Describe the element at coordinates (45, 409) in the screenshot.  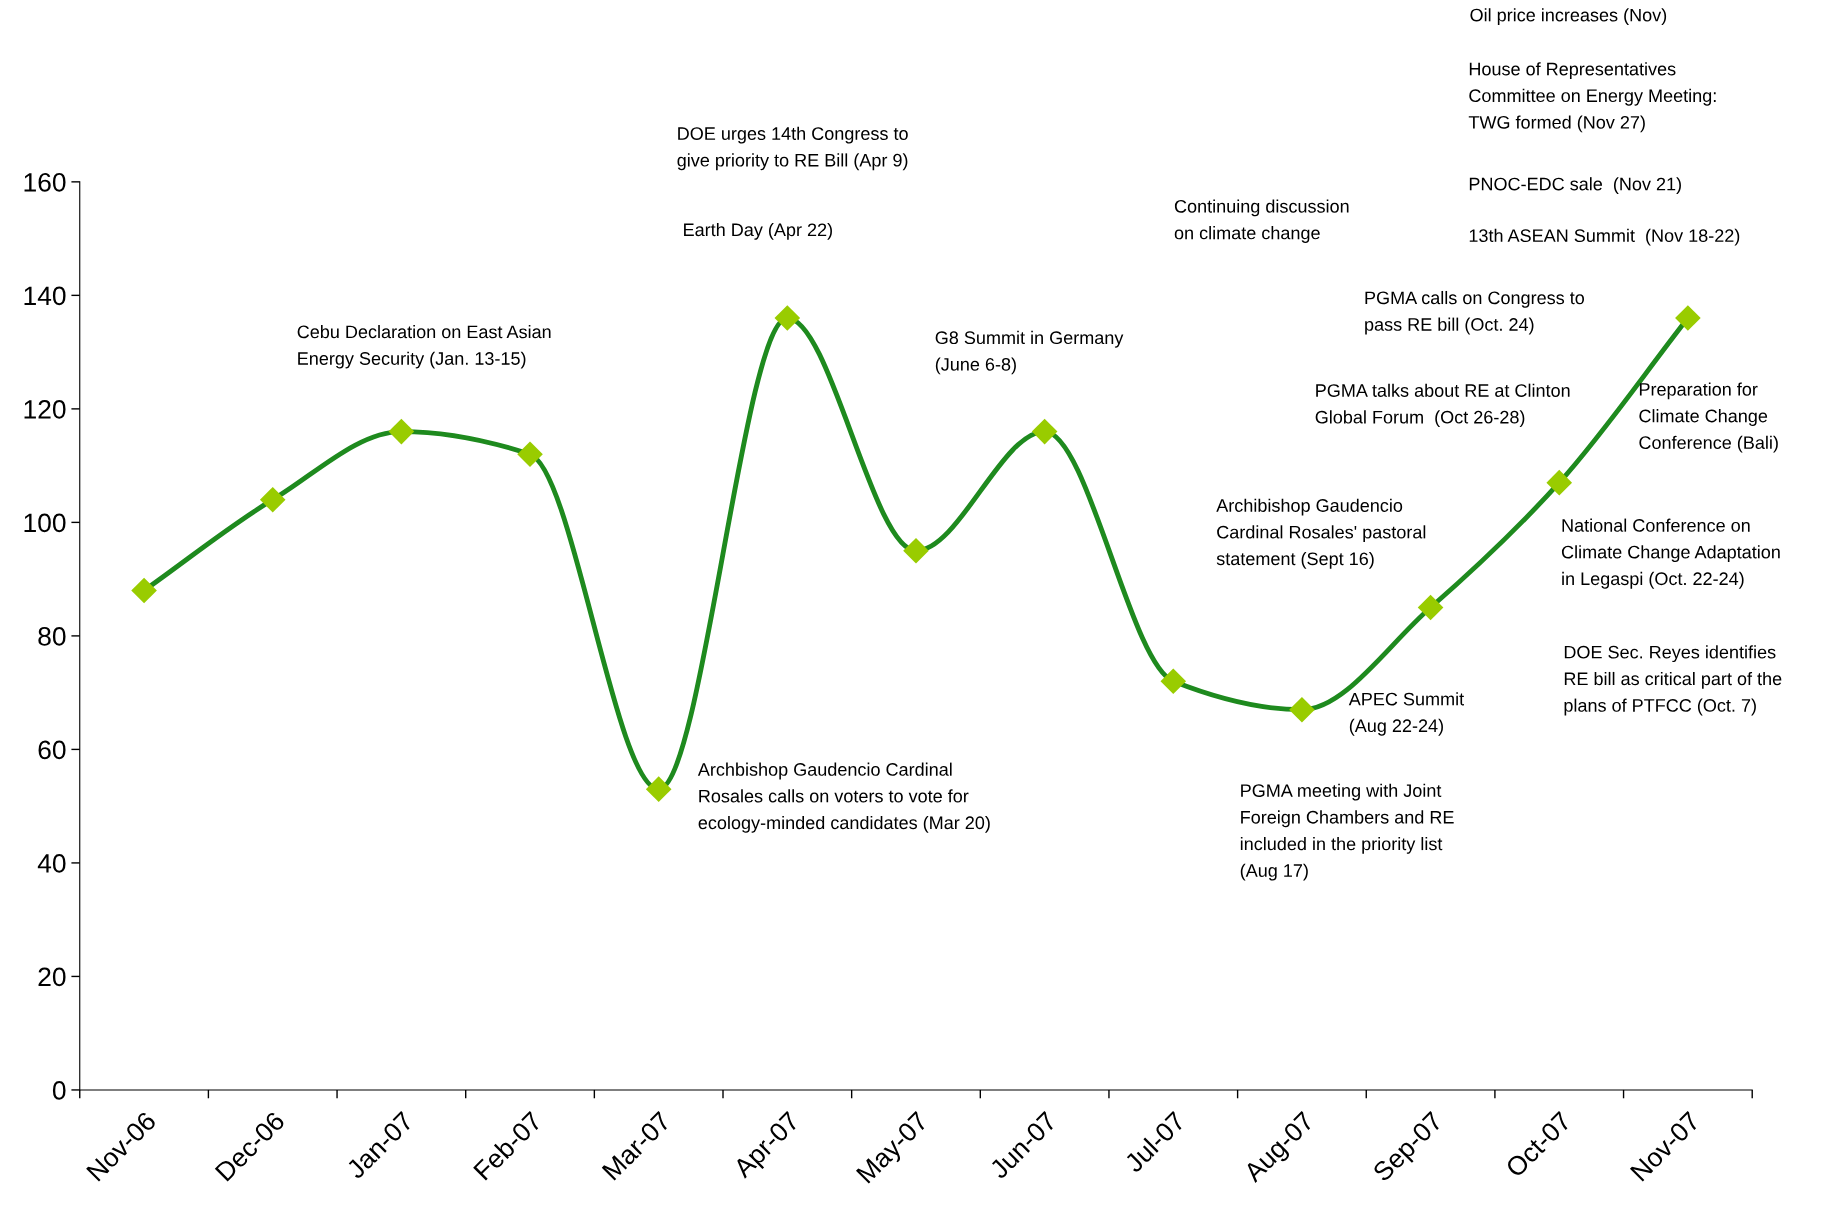
I see `y-tick-label: 120` at that location.